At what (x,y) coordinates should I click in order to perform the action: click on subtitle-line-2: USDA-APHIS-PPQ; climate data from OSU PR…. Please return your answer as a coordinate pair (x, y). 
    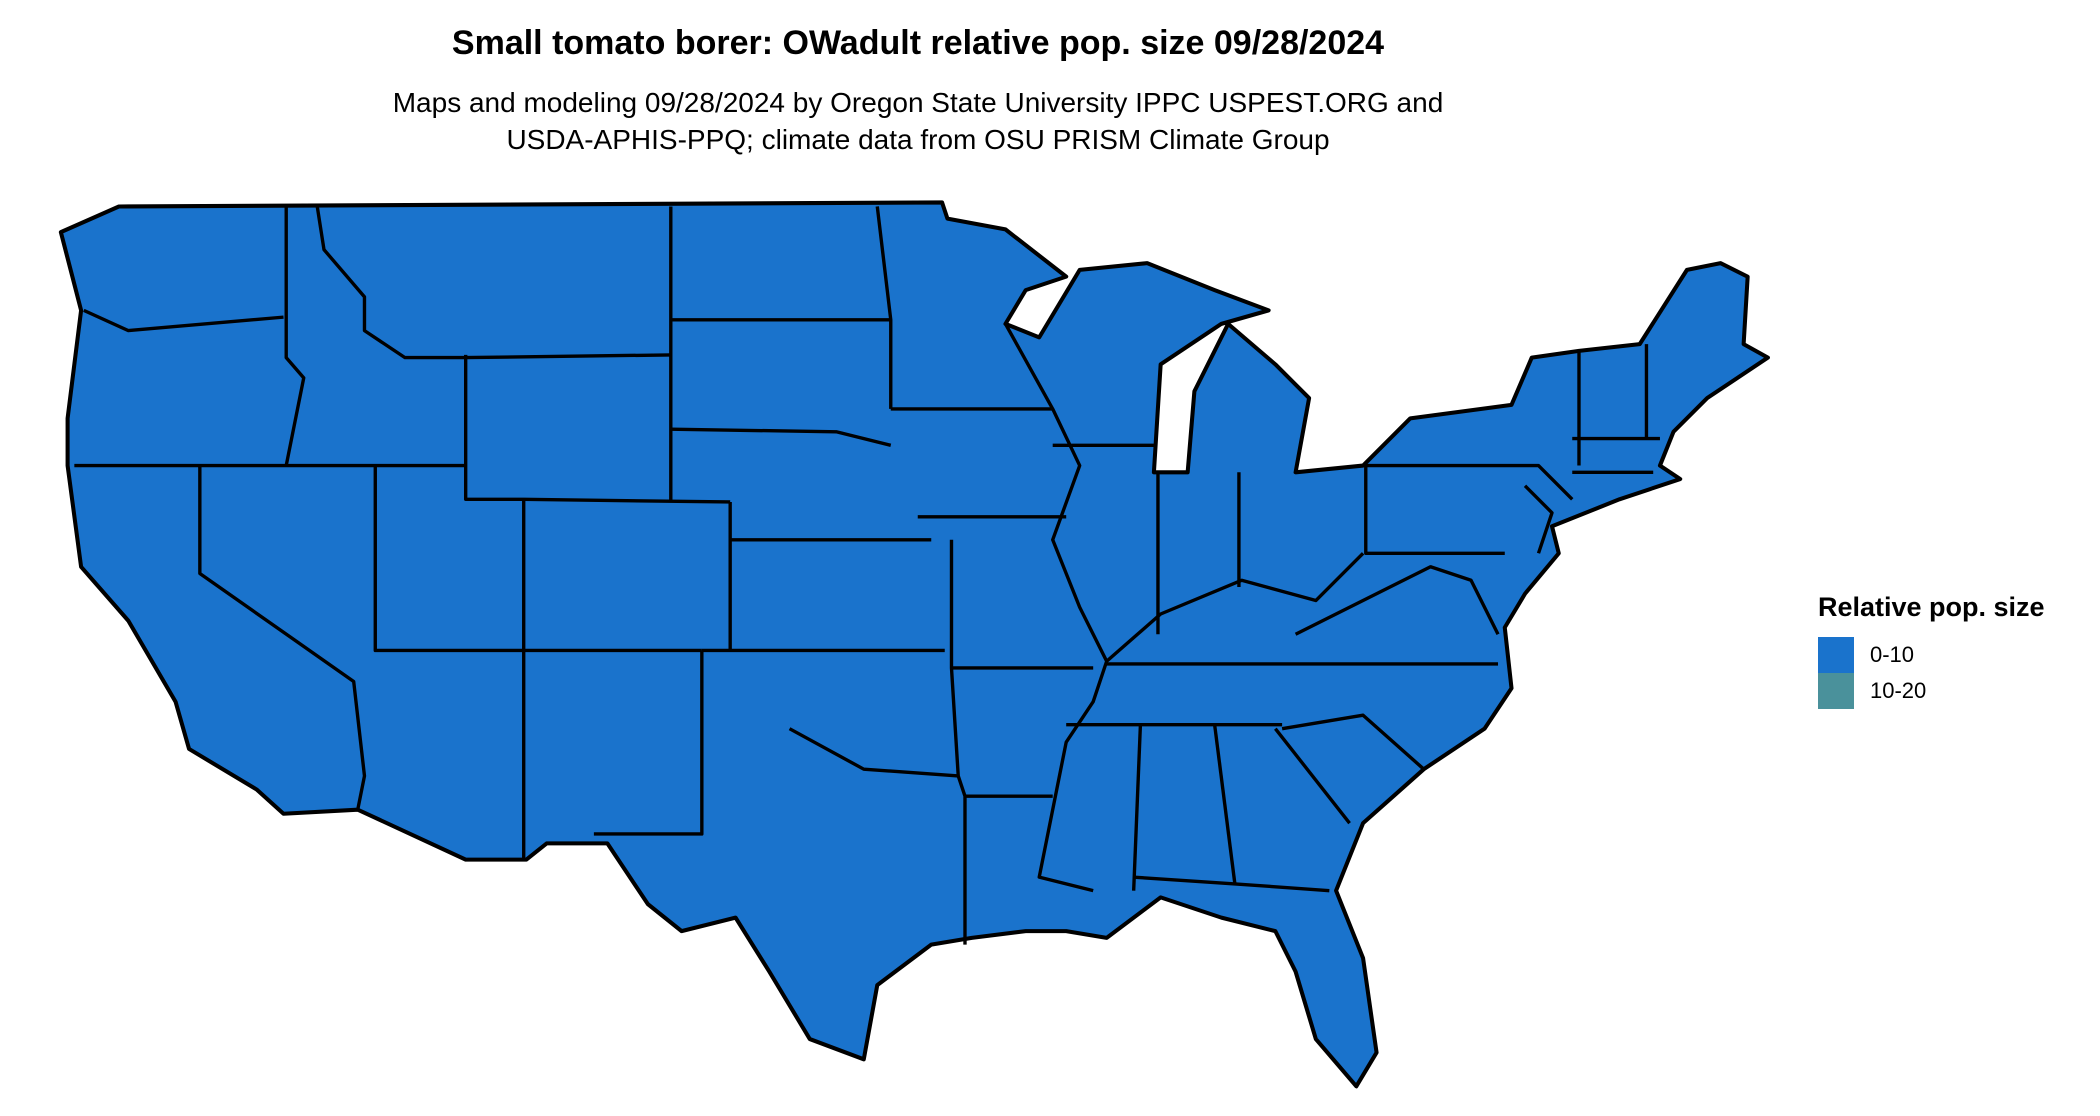
    Looking at the image, I should click on (918, 139).